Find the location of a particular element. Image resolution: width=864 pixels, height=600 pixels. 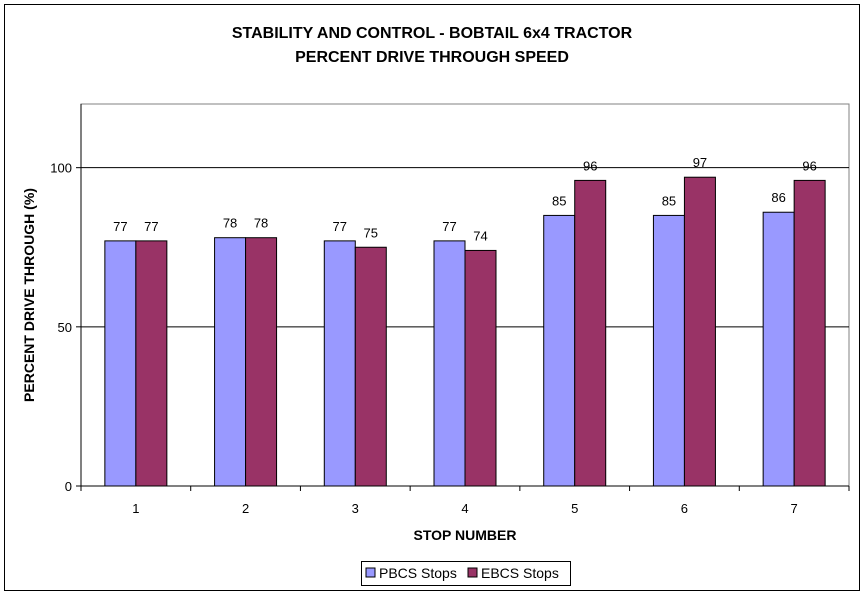

data-label-pbcs-stops-1: 77 is located at coordinates (120, 226).